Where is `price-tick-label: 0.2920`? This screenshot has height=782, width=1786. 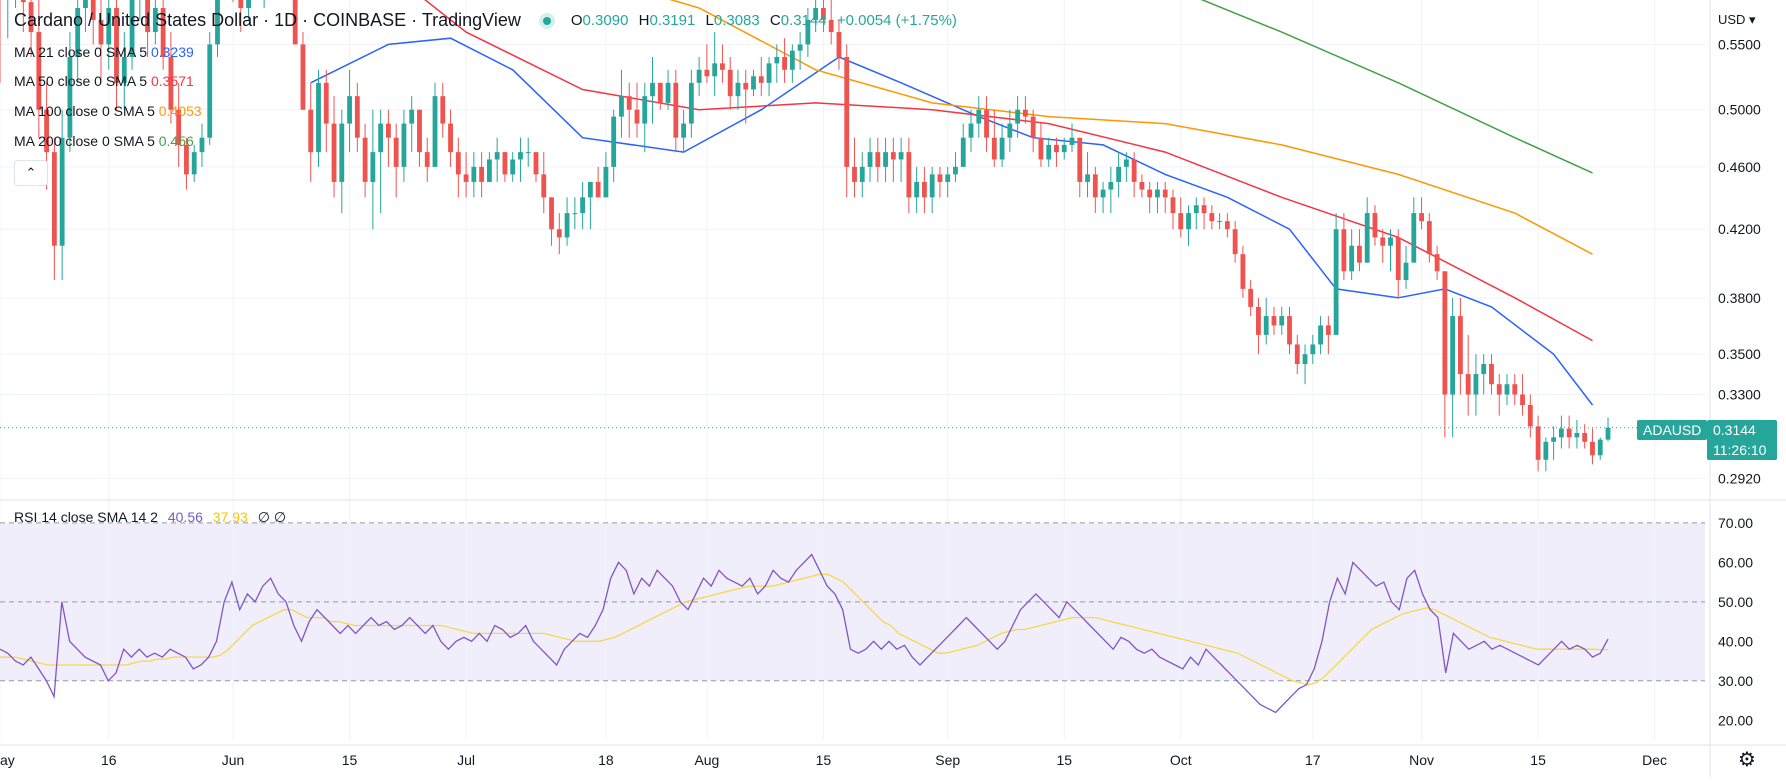
price-tick-label: 0.2920 is located at coordinates (1739, 478).